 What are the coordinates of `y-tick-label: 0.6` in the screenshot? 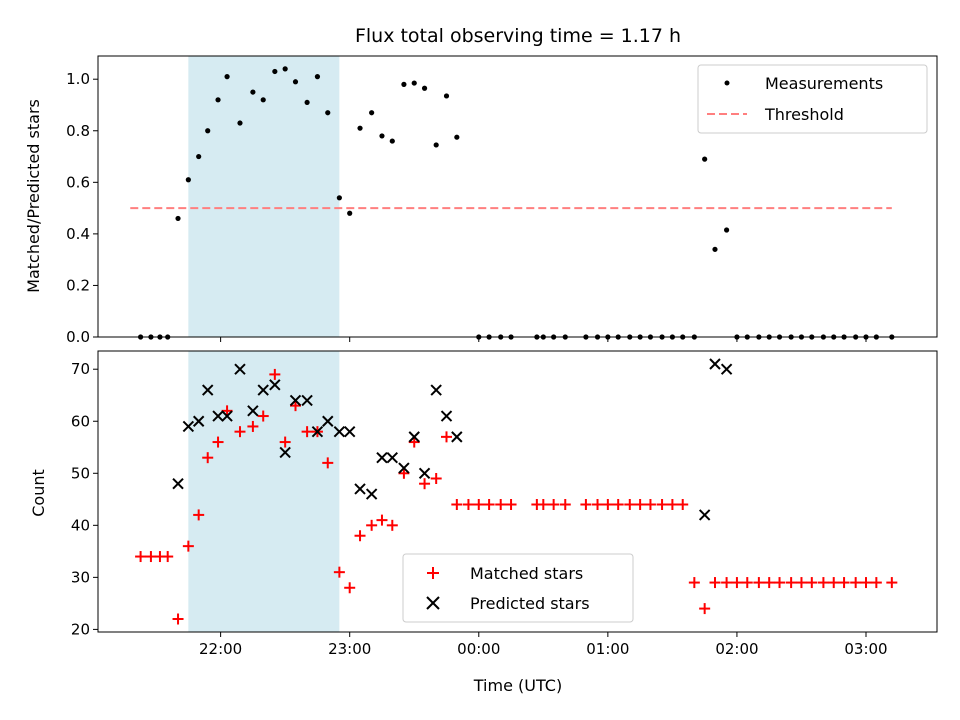 It's located at (78, 182).